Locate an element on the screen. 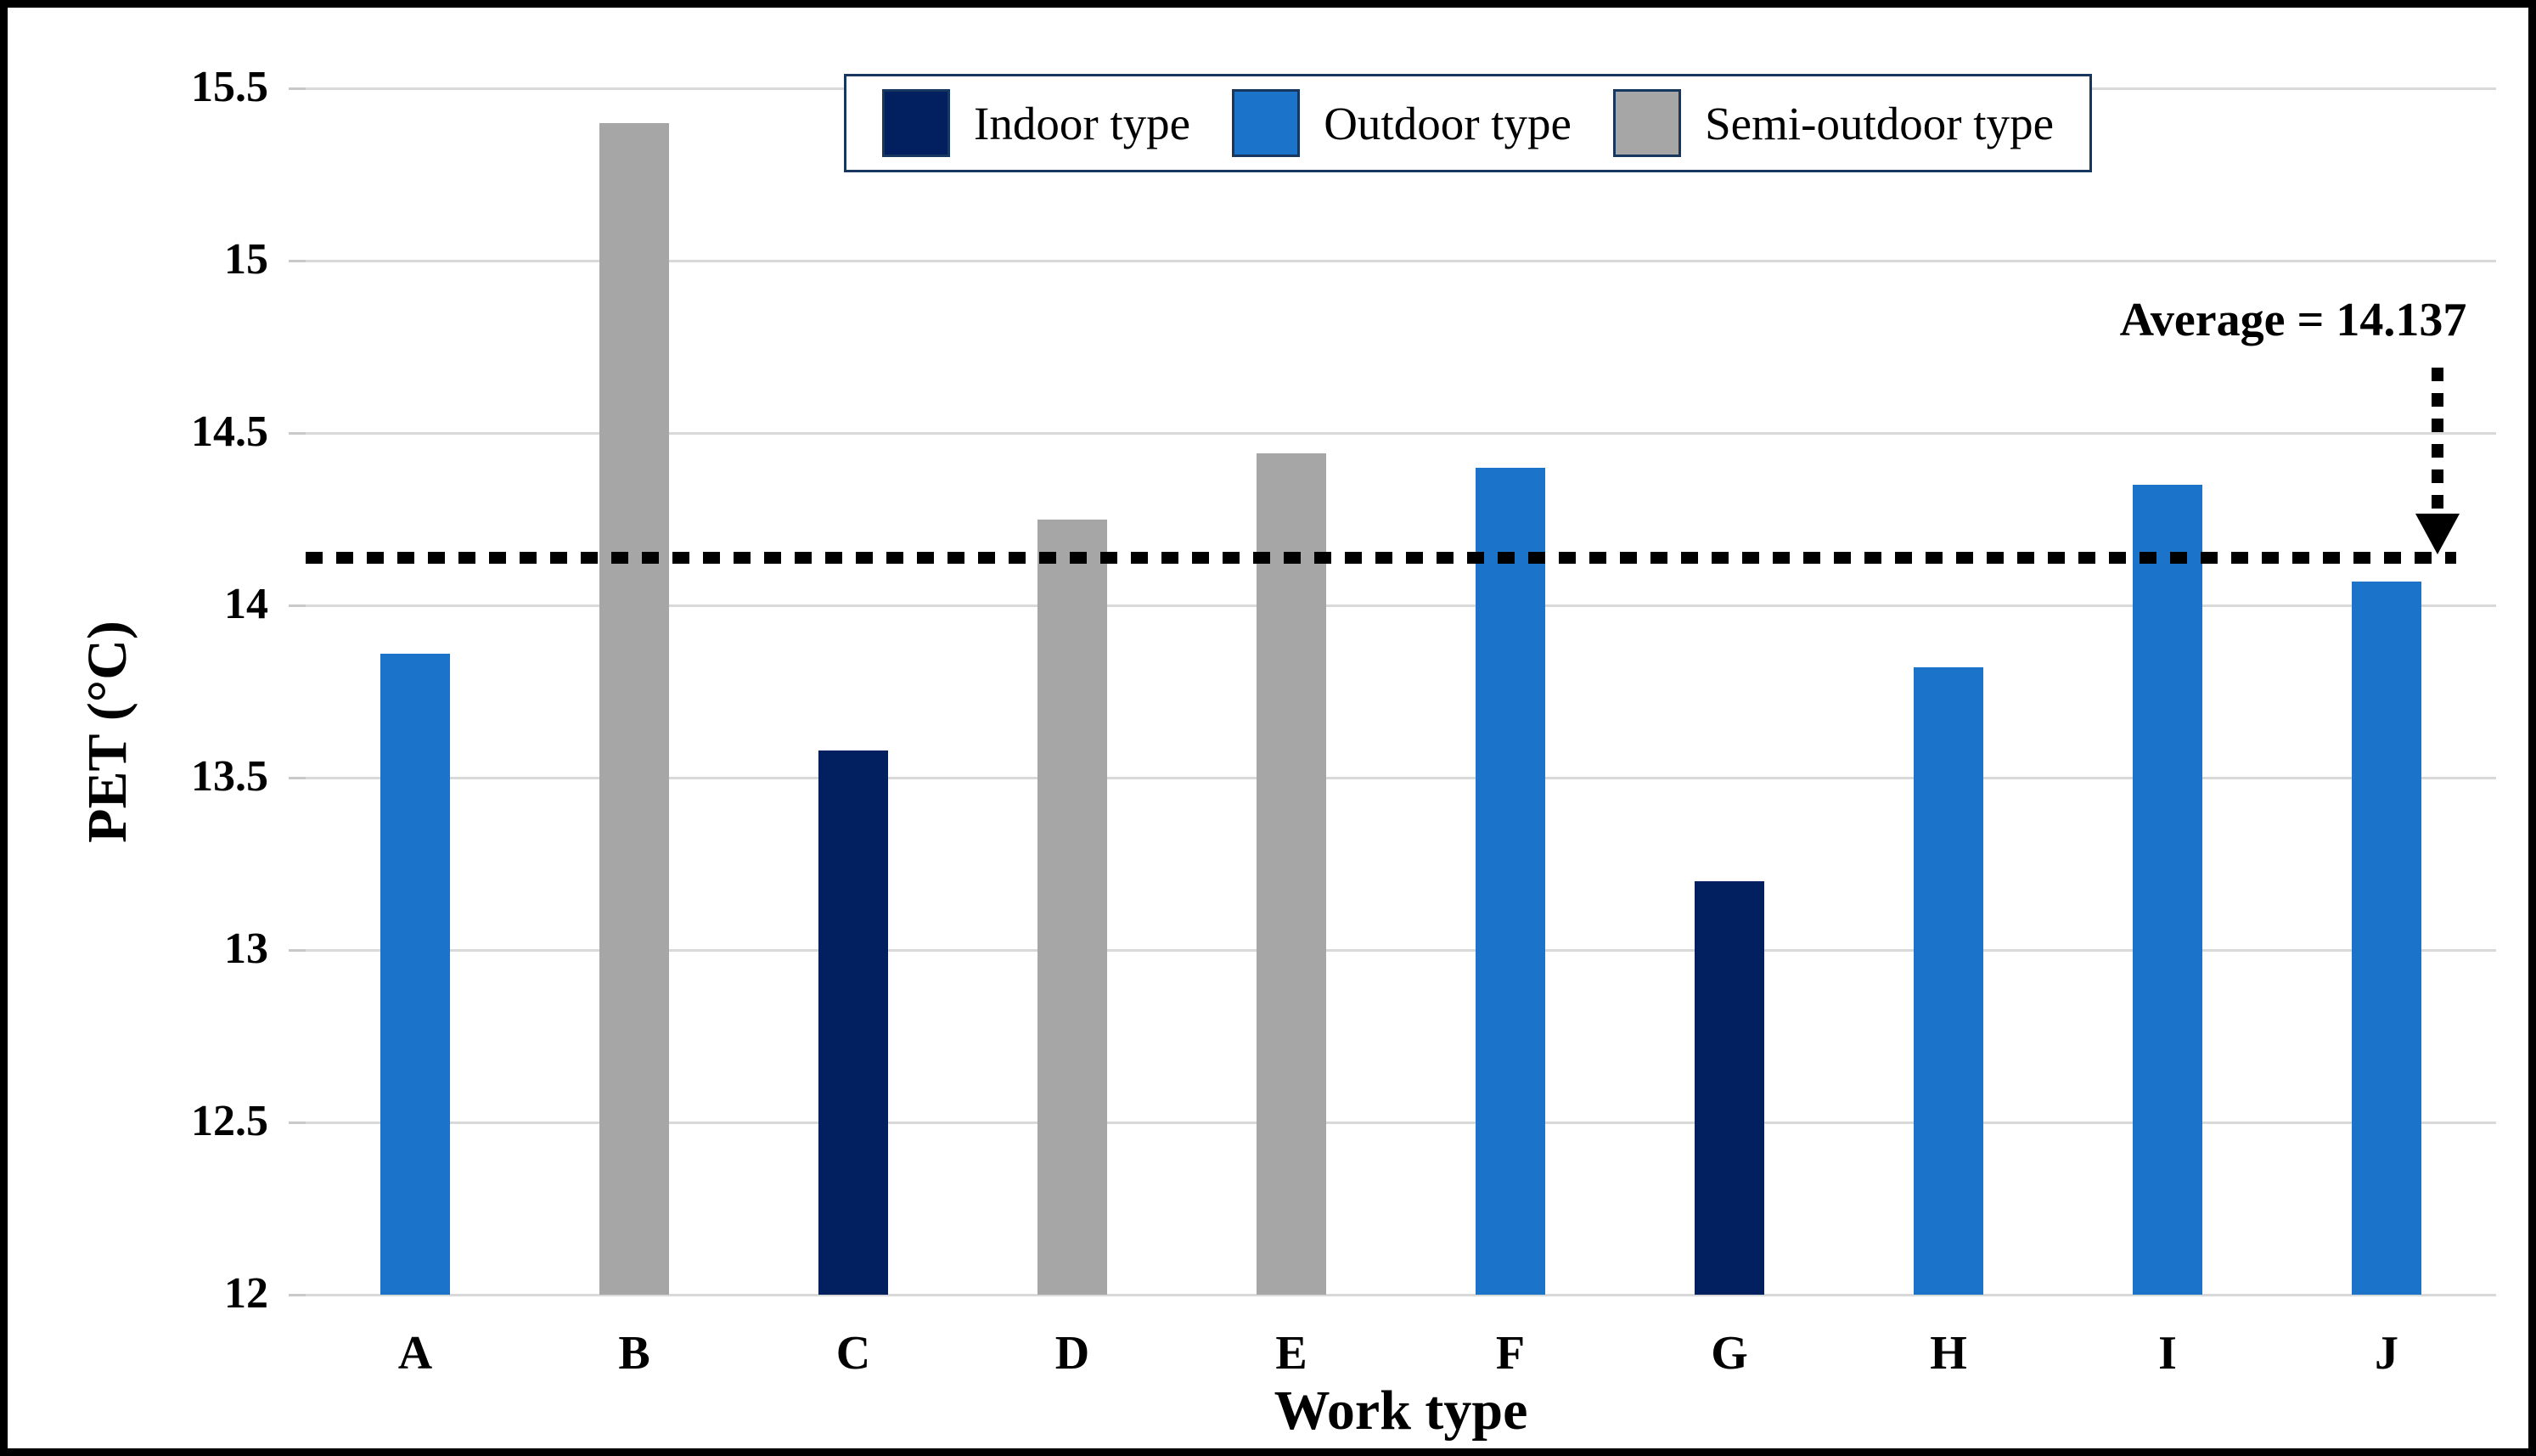  arrow-down-icon is located at coordinates (2437, 534).